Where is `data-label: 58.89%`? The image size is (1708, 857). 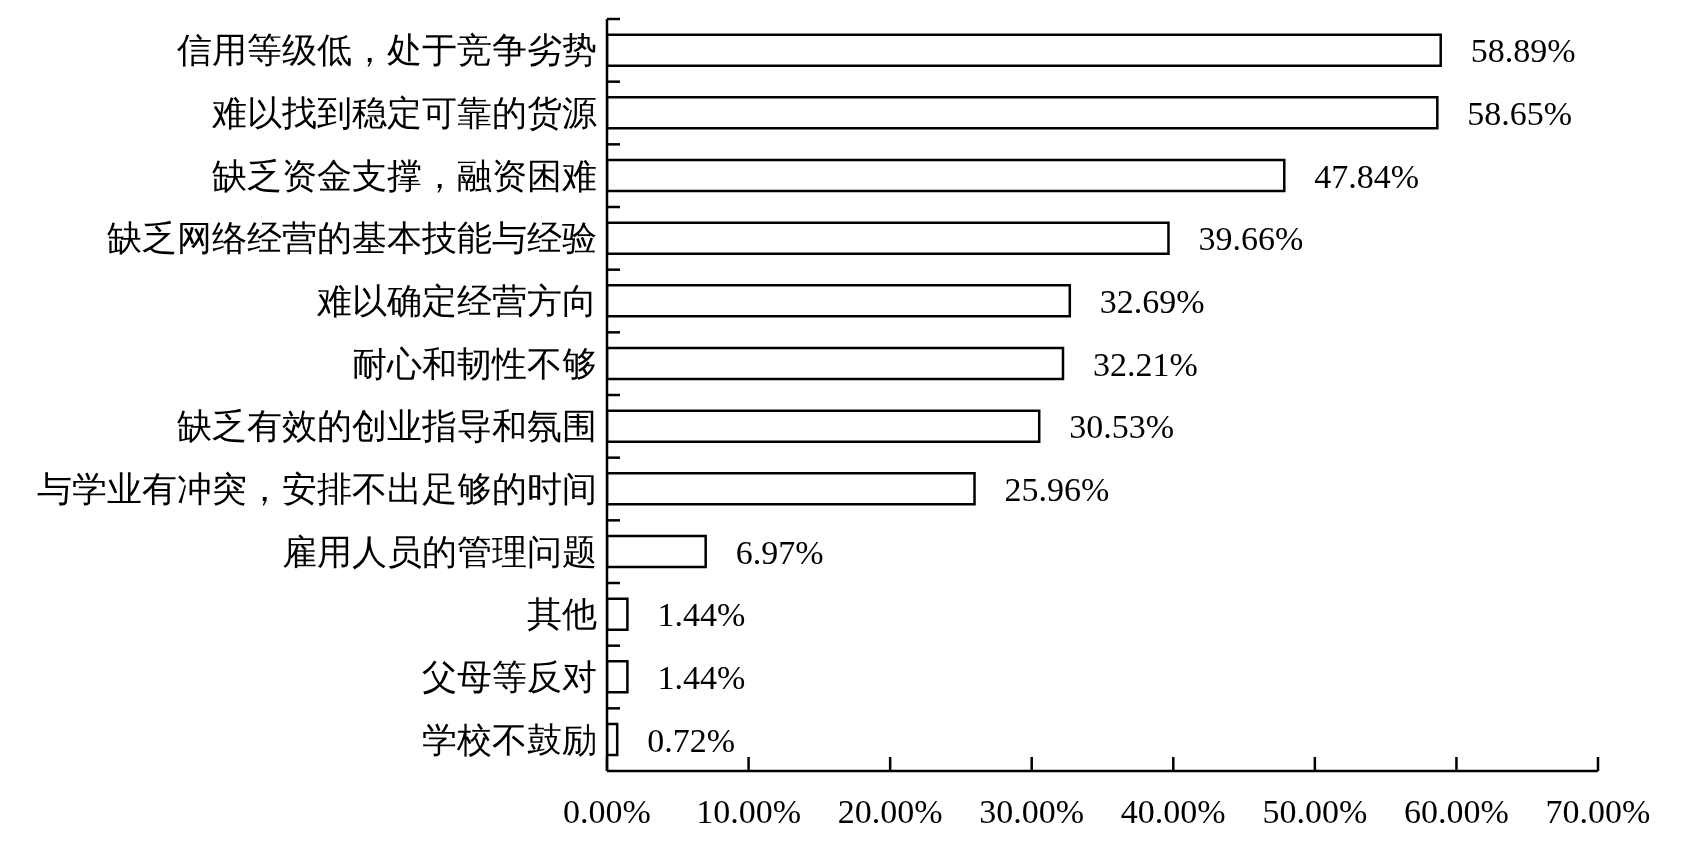 data-label: 58.89% is located at coordinates (1523, 51).